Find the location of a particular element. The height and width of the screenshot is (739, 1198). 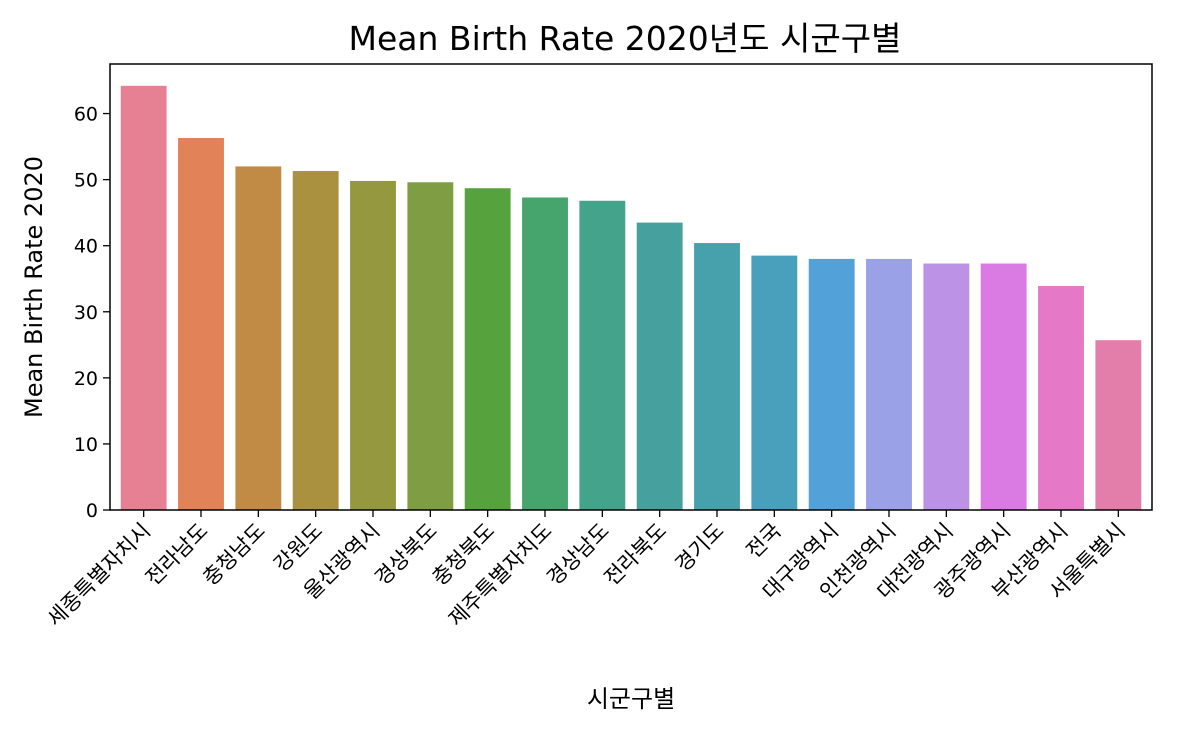

chart-title: Mean Birth Rate 2020년도 시군구별 is located at coordinates (625, 38).